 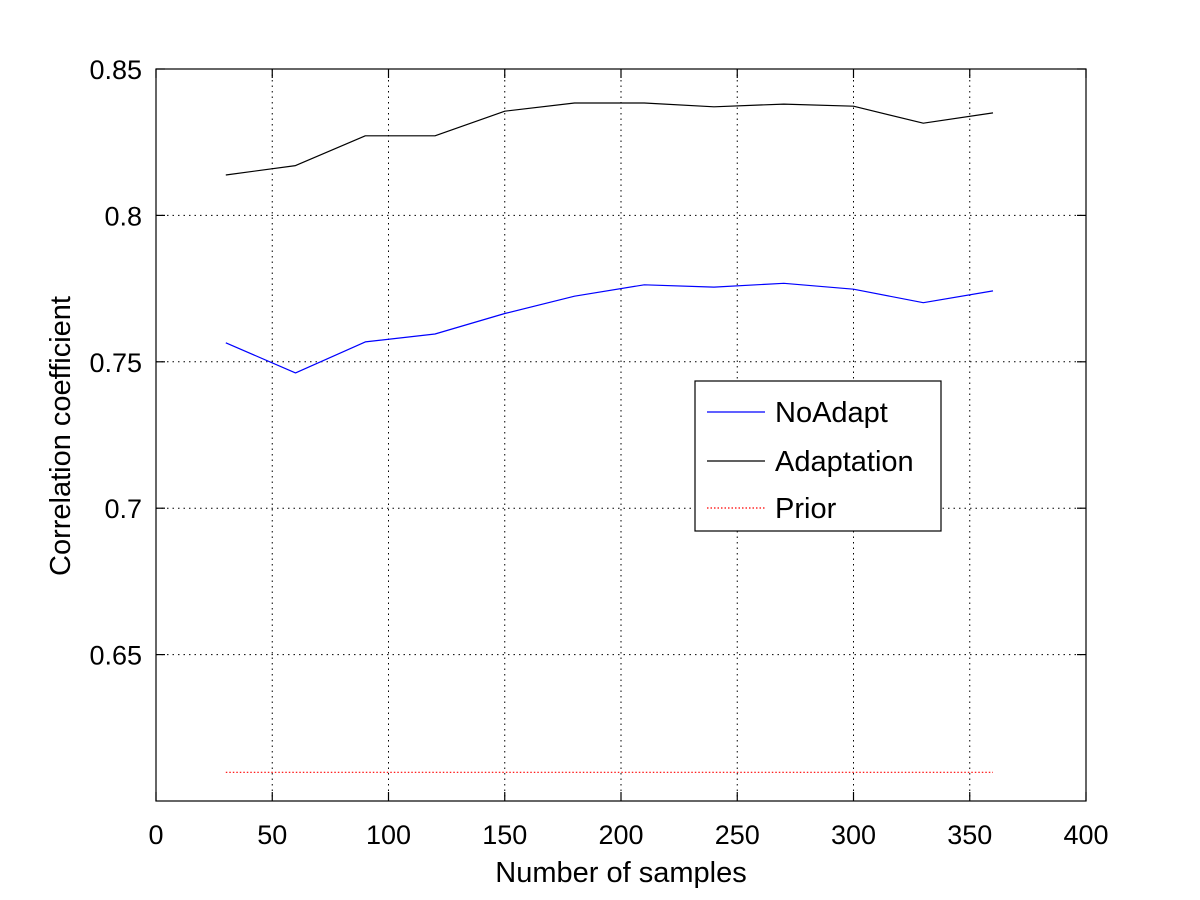 I want to click on x-tick-label: 350, so click(x=969, y=835).